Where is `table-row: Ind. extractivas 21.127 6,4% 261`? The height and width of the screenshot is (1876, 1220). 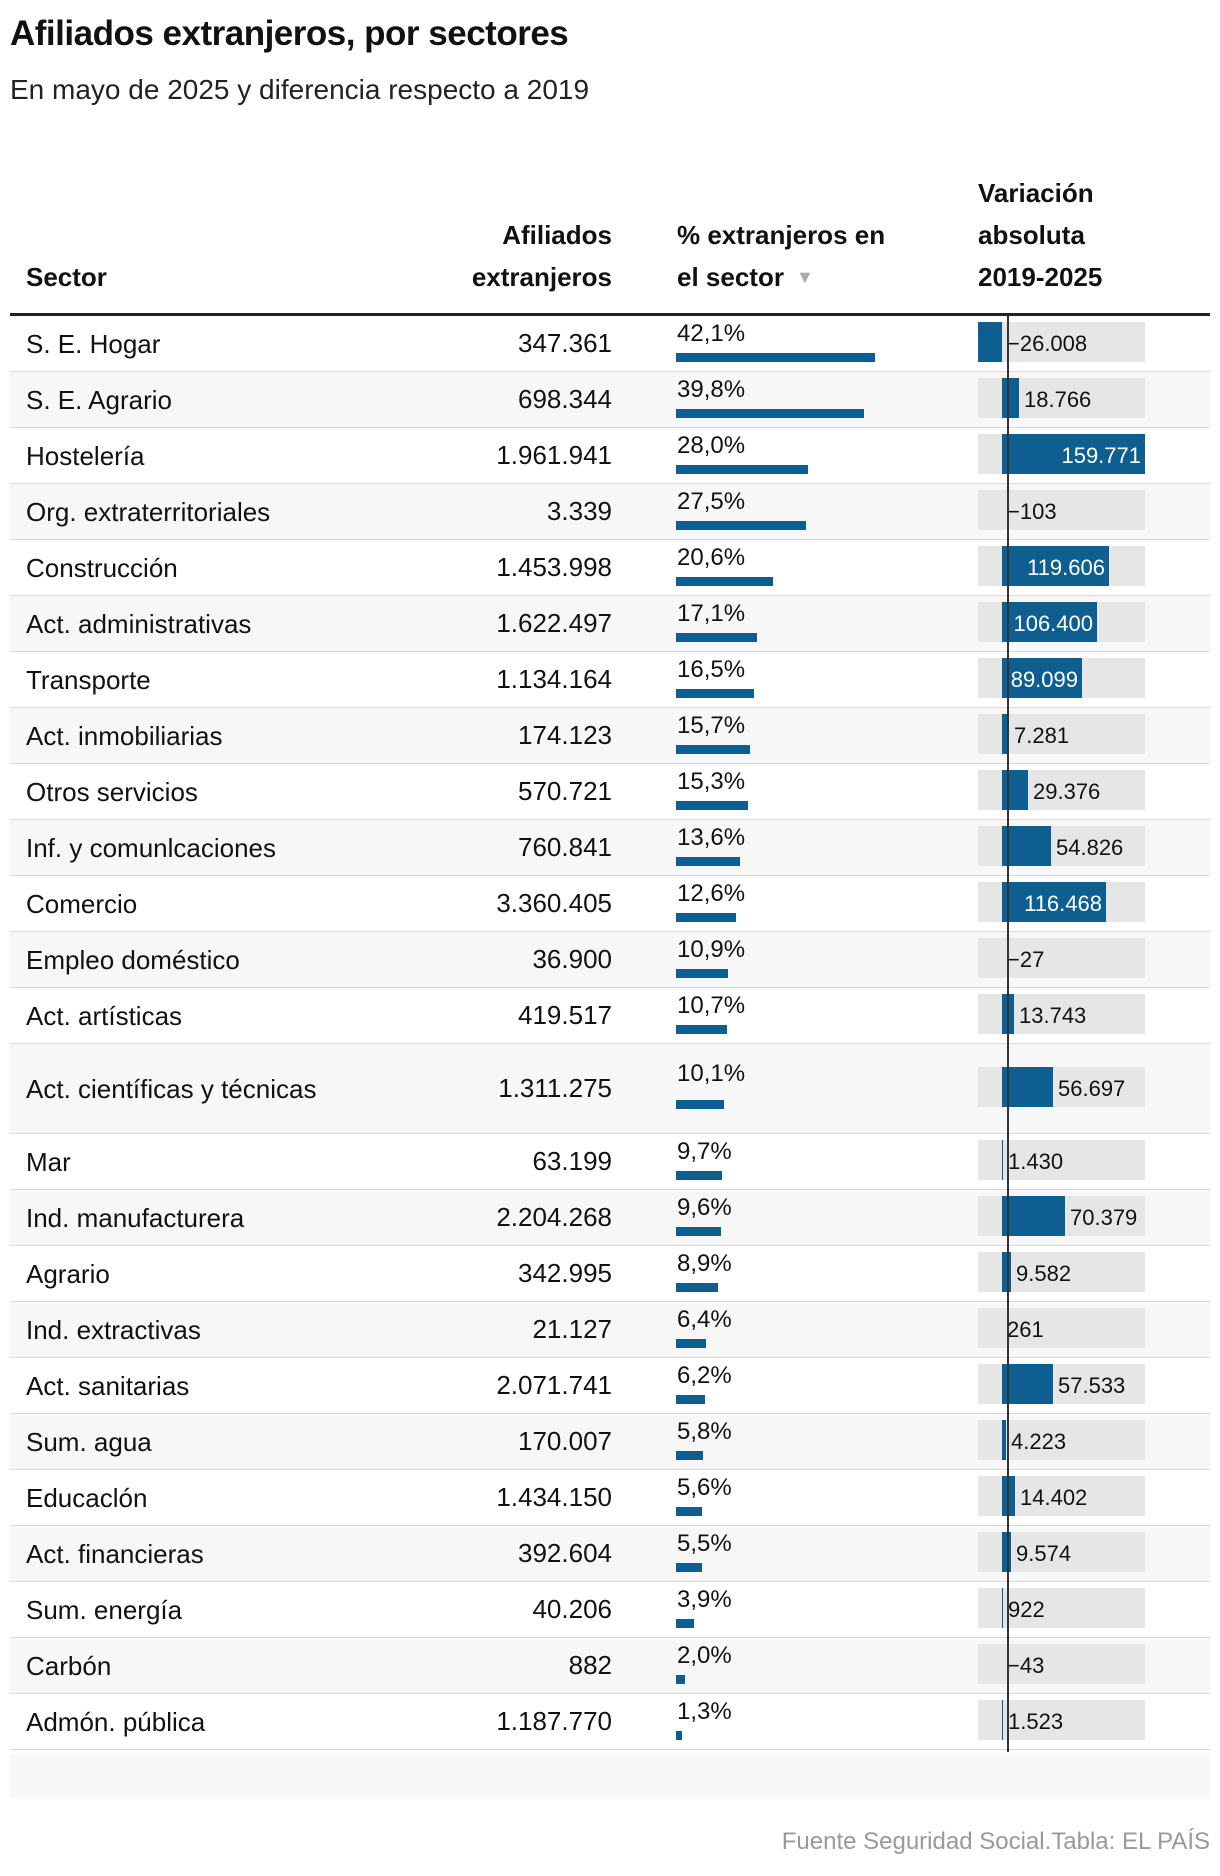 table-row: Ind. extractivas 21.127 6,4% 261 is located at coordinates (610, 1330).